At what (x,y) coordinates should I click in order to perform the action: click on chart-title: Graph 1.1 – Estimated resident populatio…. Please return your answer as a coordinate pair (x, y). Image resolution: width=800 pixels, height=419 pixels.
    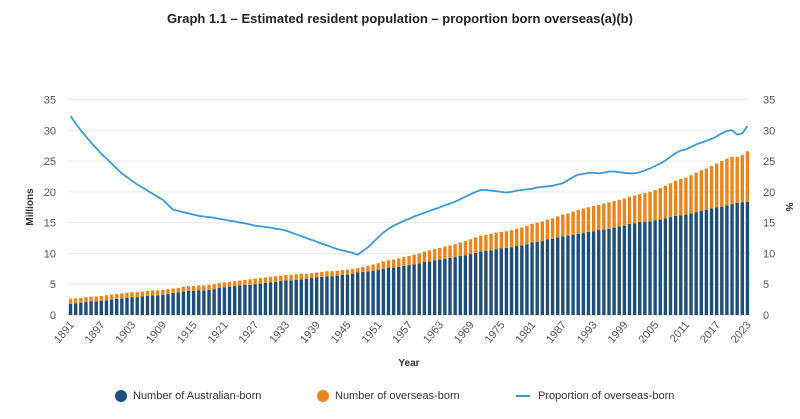
    Looking at the image, I should click on (400, 18).